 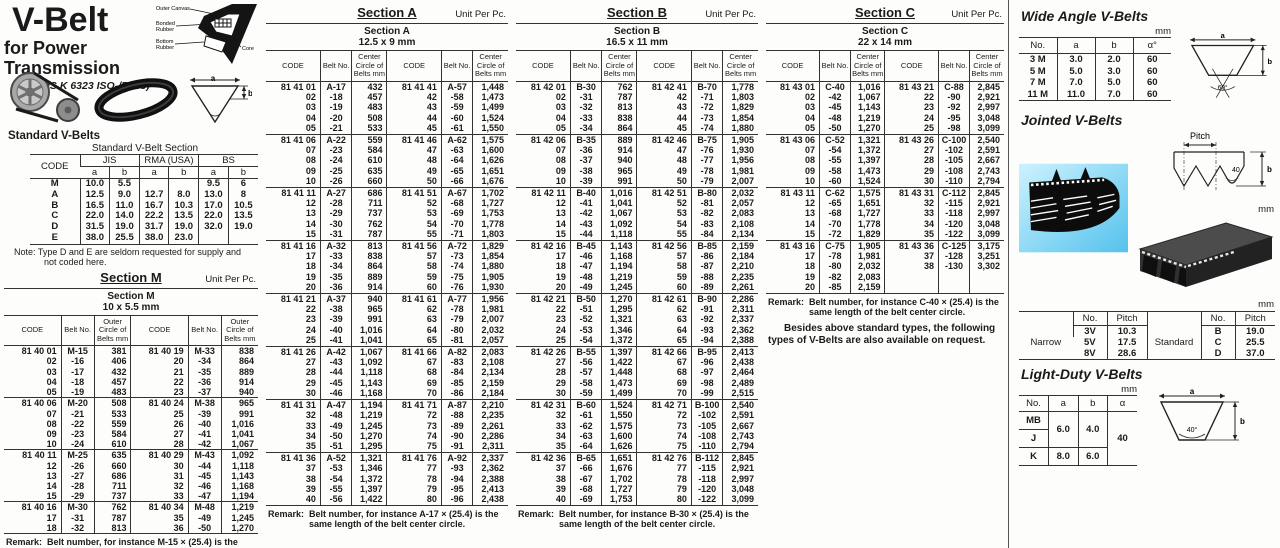 I want to click on circle-mm-cell: 940, so click(x=619, y=160).